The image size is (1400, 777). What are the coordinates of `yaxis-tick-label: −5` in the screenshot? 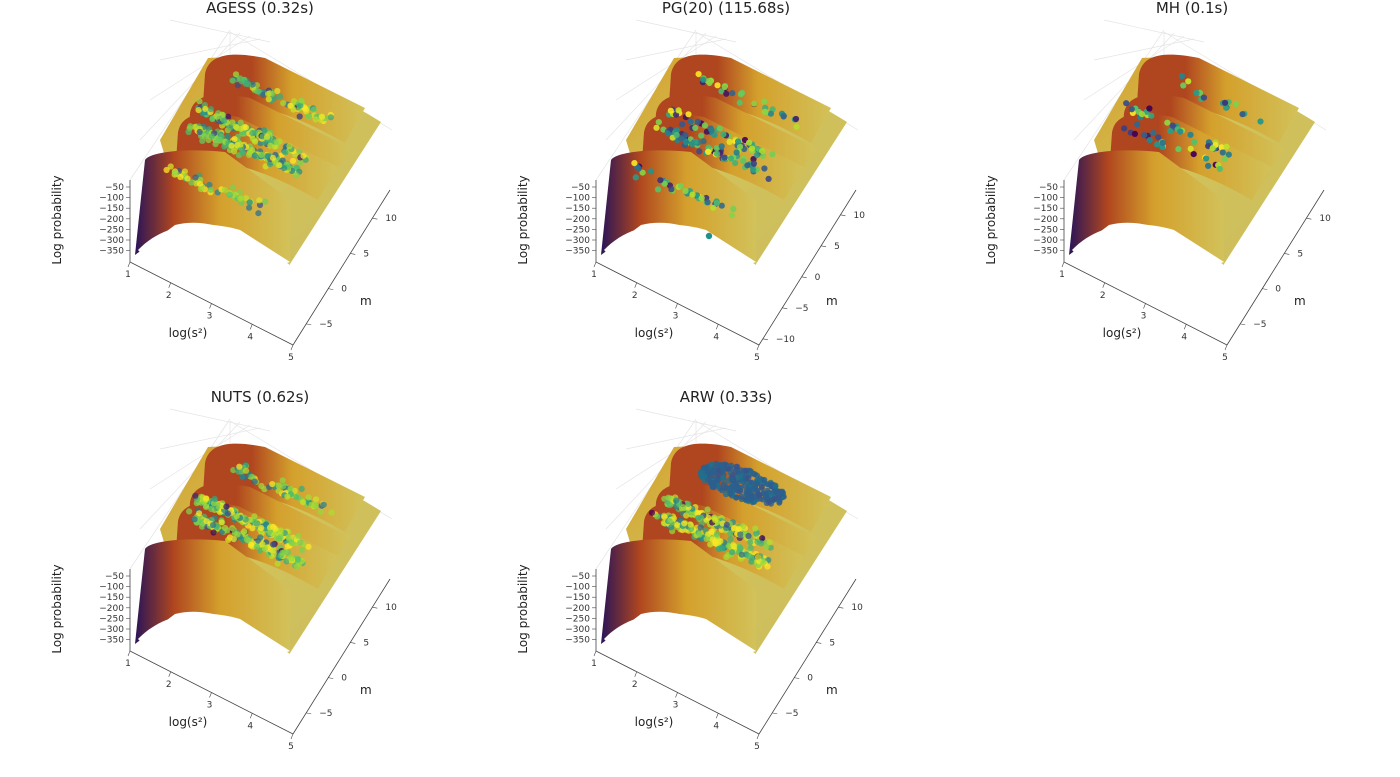 It's located at (791, 714).